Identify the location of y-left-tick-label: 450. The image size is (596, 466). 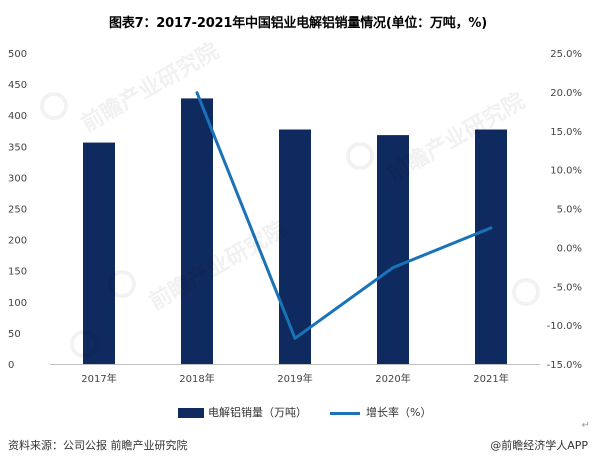
(17, 85).